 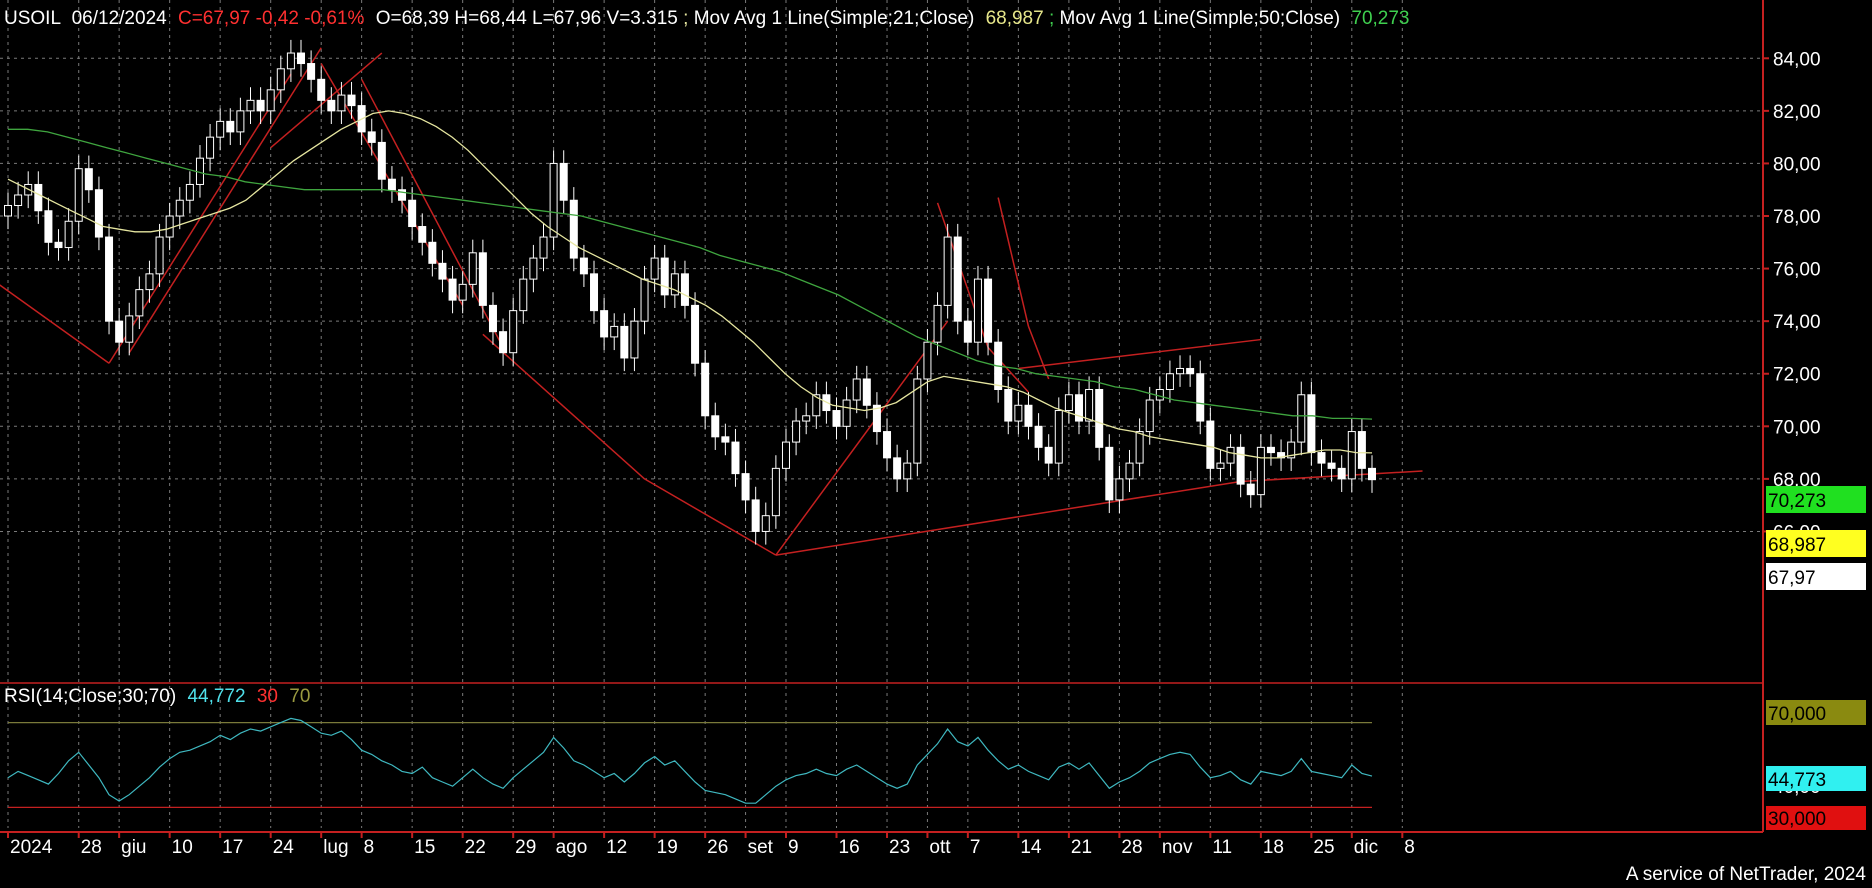 What do you see at coordinates (849, 847) in the screenshot?
I see `time-tick-label: 16` at bounding box center [849, 847].